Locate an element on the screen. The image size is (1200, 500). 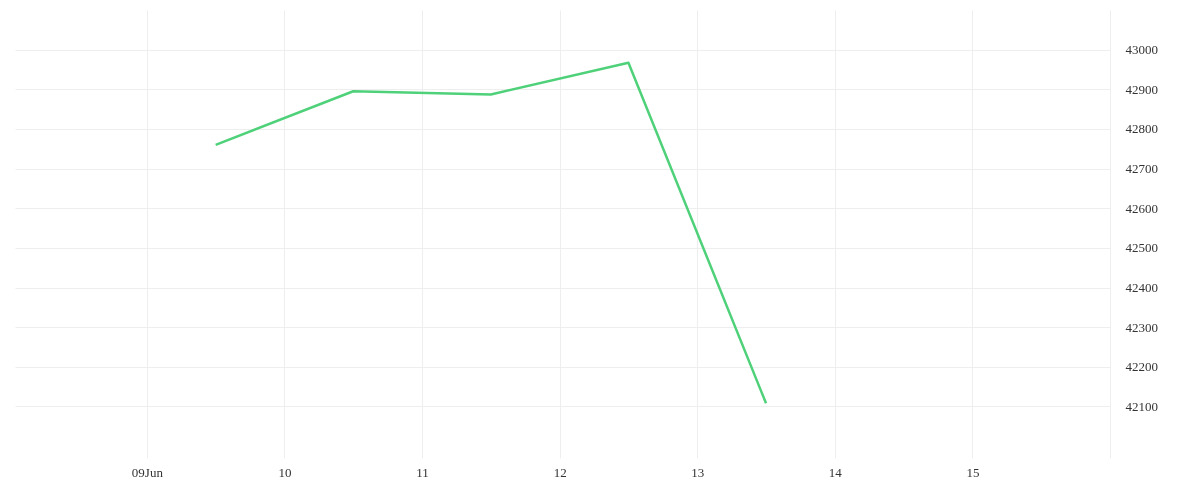
x-tick-label: 09Jun is located at coordinates (147, 472).